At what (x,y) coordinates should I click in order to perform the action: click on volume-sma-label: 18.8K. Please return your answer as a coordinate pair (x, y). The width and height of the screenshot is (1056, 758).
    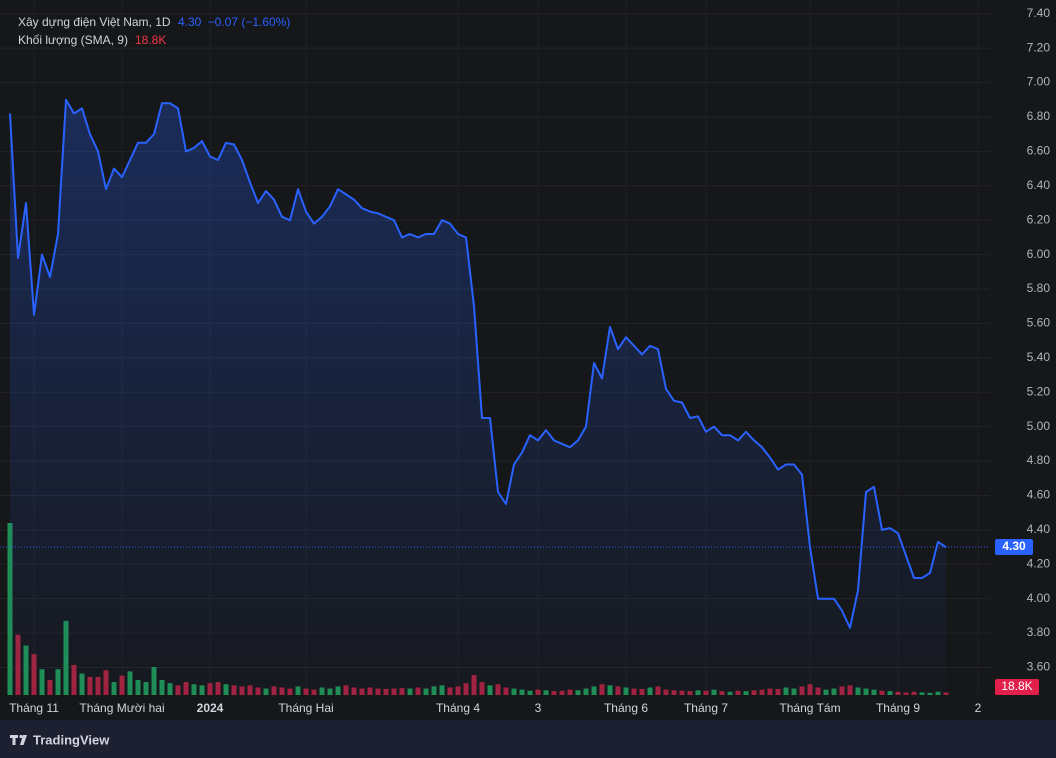
    Looking at the image, I should click on (1016, 686).